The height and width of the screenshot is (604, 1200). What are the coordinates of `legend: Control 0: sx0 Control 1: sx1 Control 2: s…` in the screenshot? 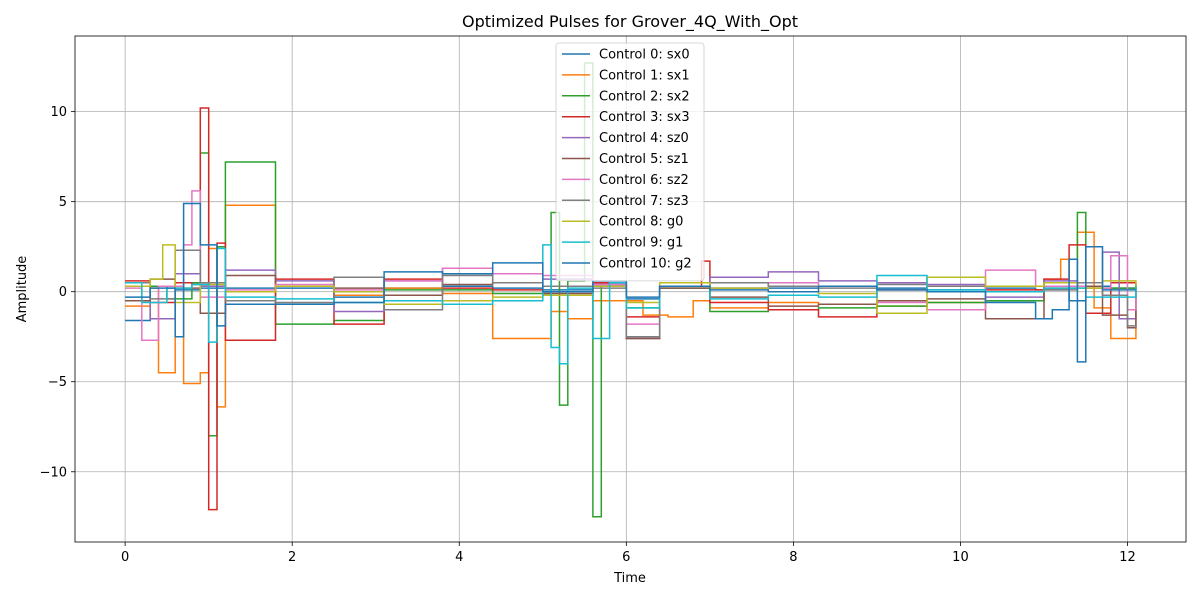 It's located at (630, 162).